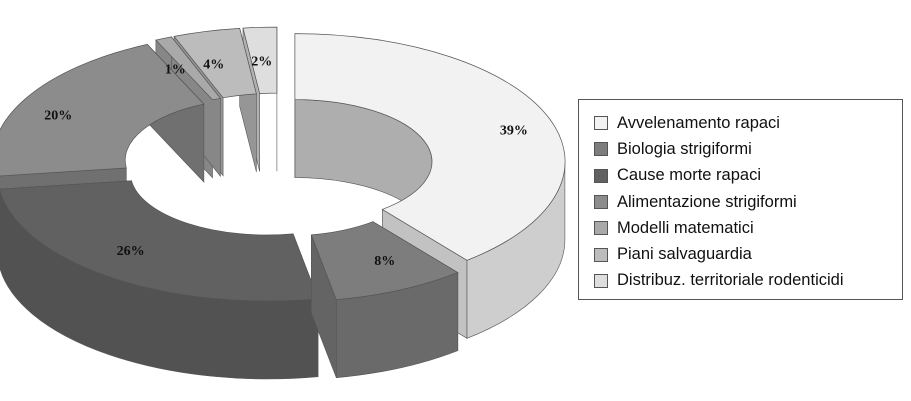 The width and height of the screenshot is (911, 401). I want to click on legend-label: Cause morte rapaci, so click(689, 175).